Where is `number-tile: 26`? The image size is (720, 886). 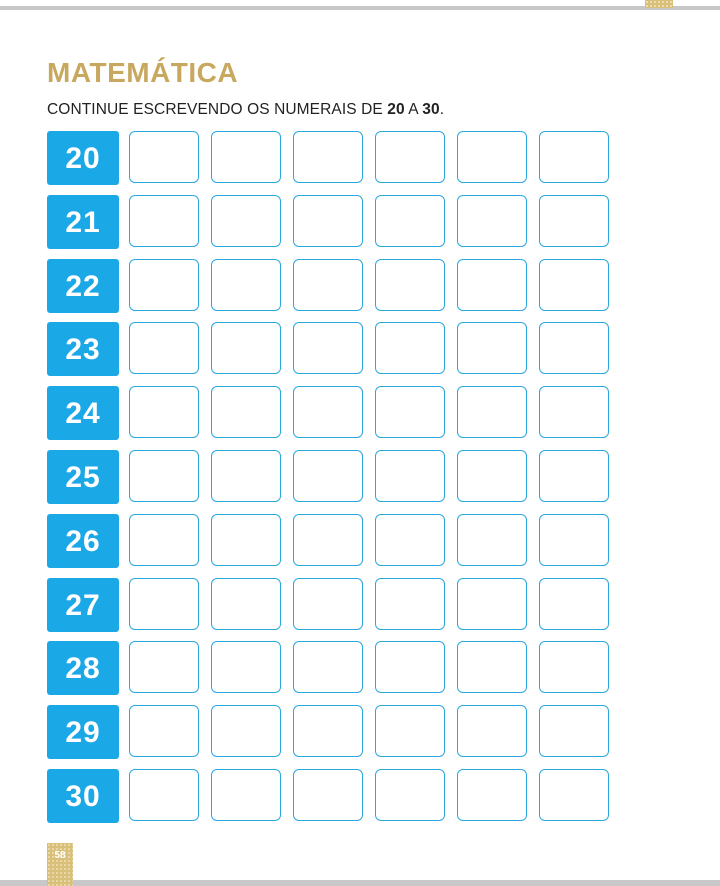 number-tile: 26 is located at coordinates (83, 541).